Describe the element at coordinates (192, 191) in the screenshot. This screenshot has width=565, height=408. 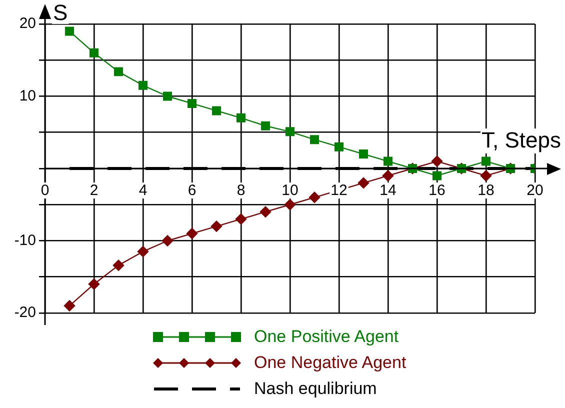
I see `x-tick-label: 6` at that location.